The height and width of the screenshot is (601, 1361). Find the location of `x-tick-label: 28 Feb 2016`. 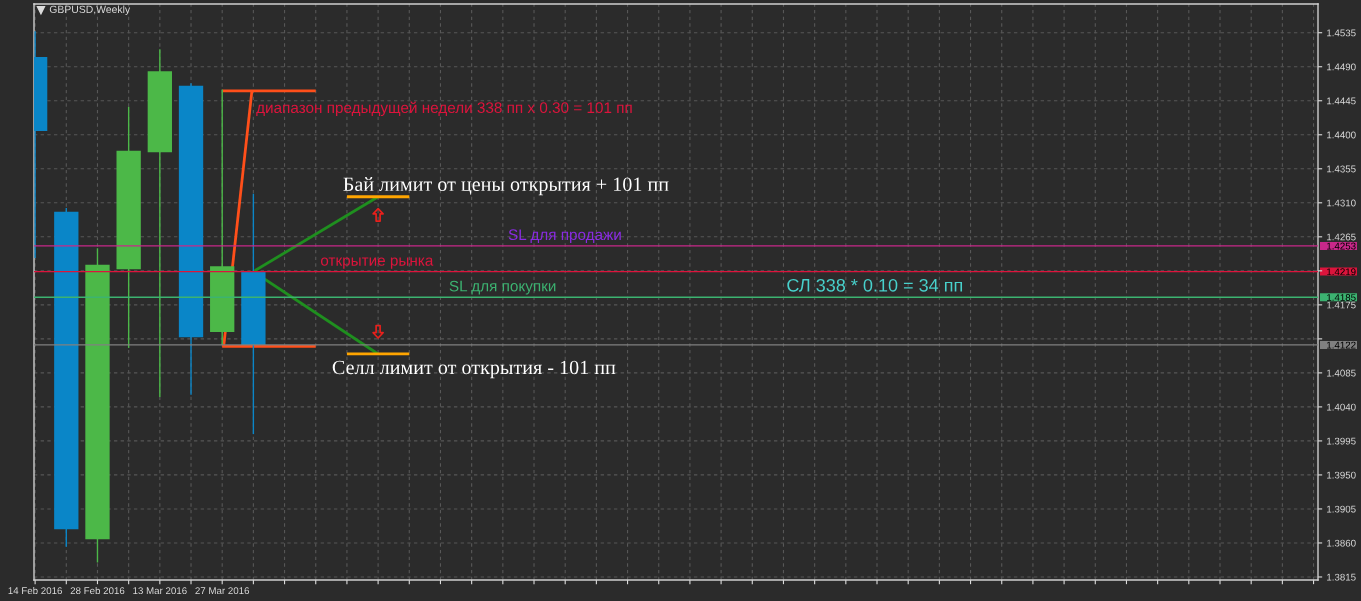

x-tick-label: 28 Feb 2016 is located at coordinates (97, 590).